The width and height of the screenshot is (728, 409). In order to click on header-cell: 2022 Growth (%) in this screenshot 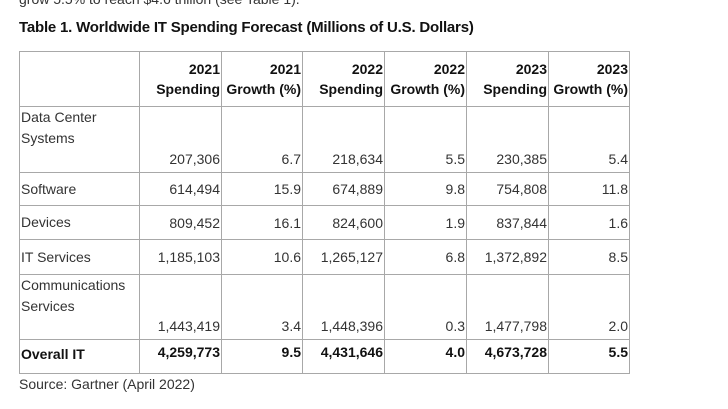, I will do `click(425, 79)`.